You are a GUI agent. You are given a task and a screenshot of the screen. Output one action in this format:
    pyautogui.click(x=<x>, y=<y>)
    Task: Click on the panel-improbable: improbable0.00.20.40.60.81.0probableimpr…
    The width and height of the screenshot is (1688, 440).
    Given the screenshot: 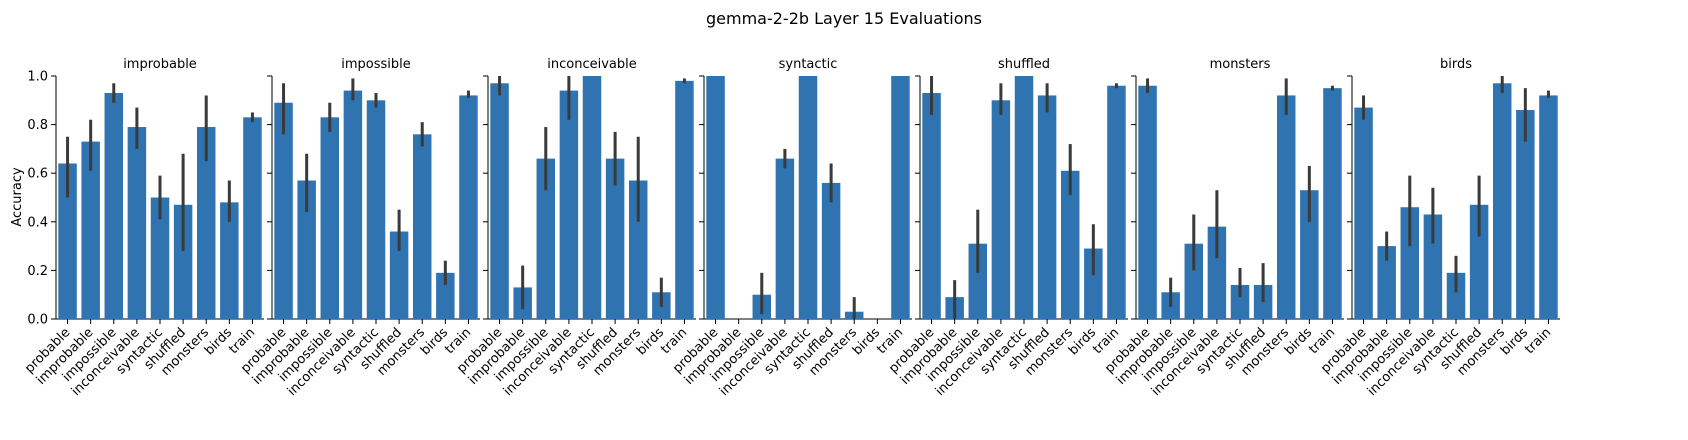 What is the action you would take?
    pyautogui.click(x=143, y=228)
    